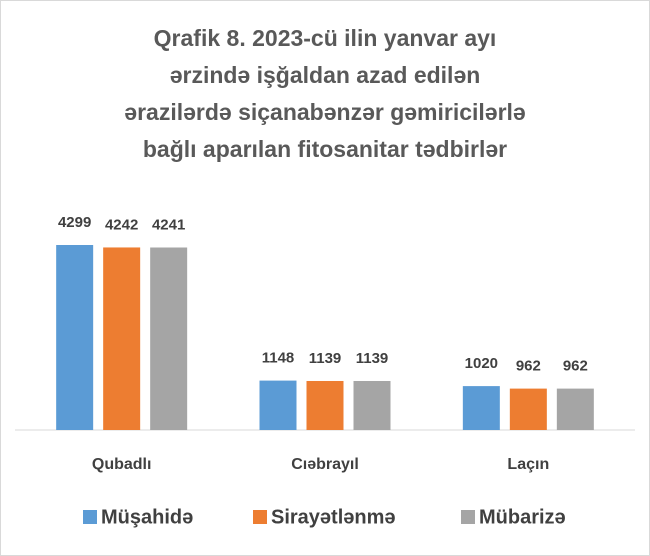 The image size is (650, 556). What do you see at coordinates (74, 222) in the screenshot?
I see `data-label: 4299` at bounding box center [74, 222].